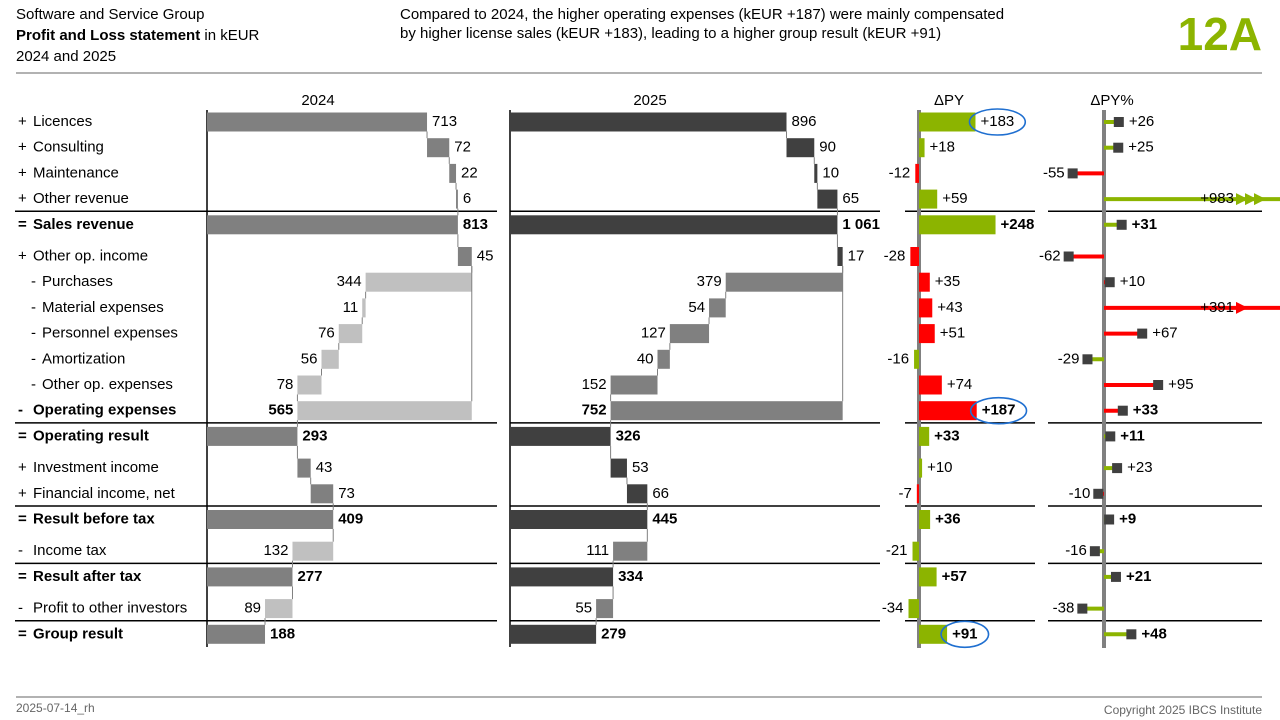  I want to click on page-id: 12A, so click(1220, 34).